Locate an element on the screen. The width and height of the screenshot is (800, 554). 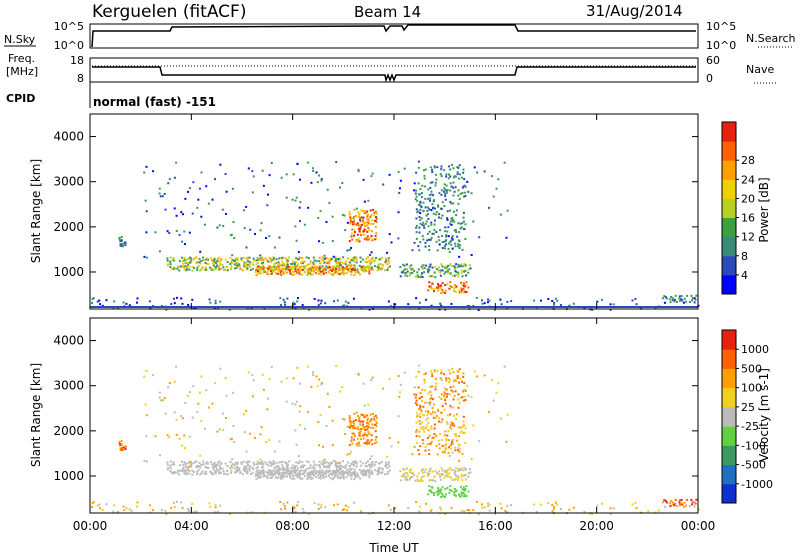
freq-right-tick-top: 60 is located at coordinates (713, 60).